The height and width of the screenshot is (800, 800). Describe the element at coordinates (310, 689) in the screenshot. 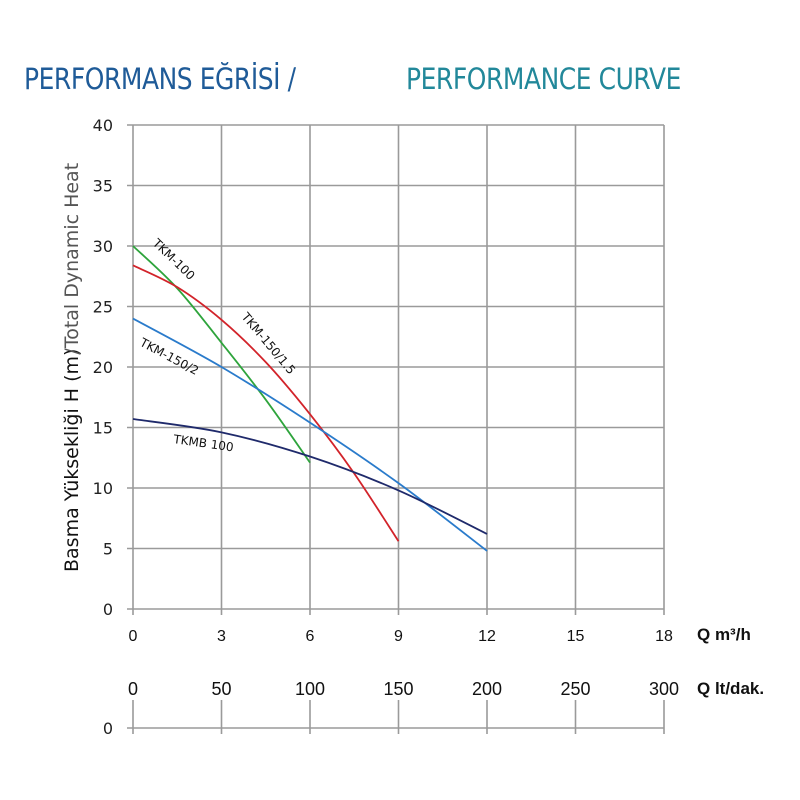

I see `secondary-x-tick-label: 100` at that location.